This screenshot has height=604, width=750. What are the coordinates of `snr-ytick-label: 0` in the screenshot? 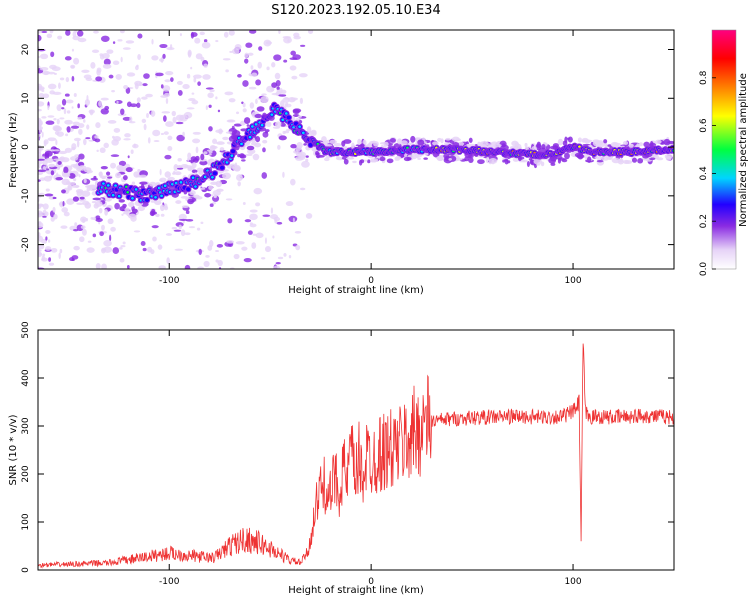 It's located at (26, 570).